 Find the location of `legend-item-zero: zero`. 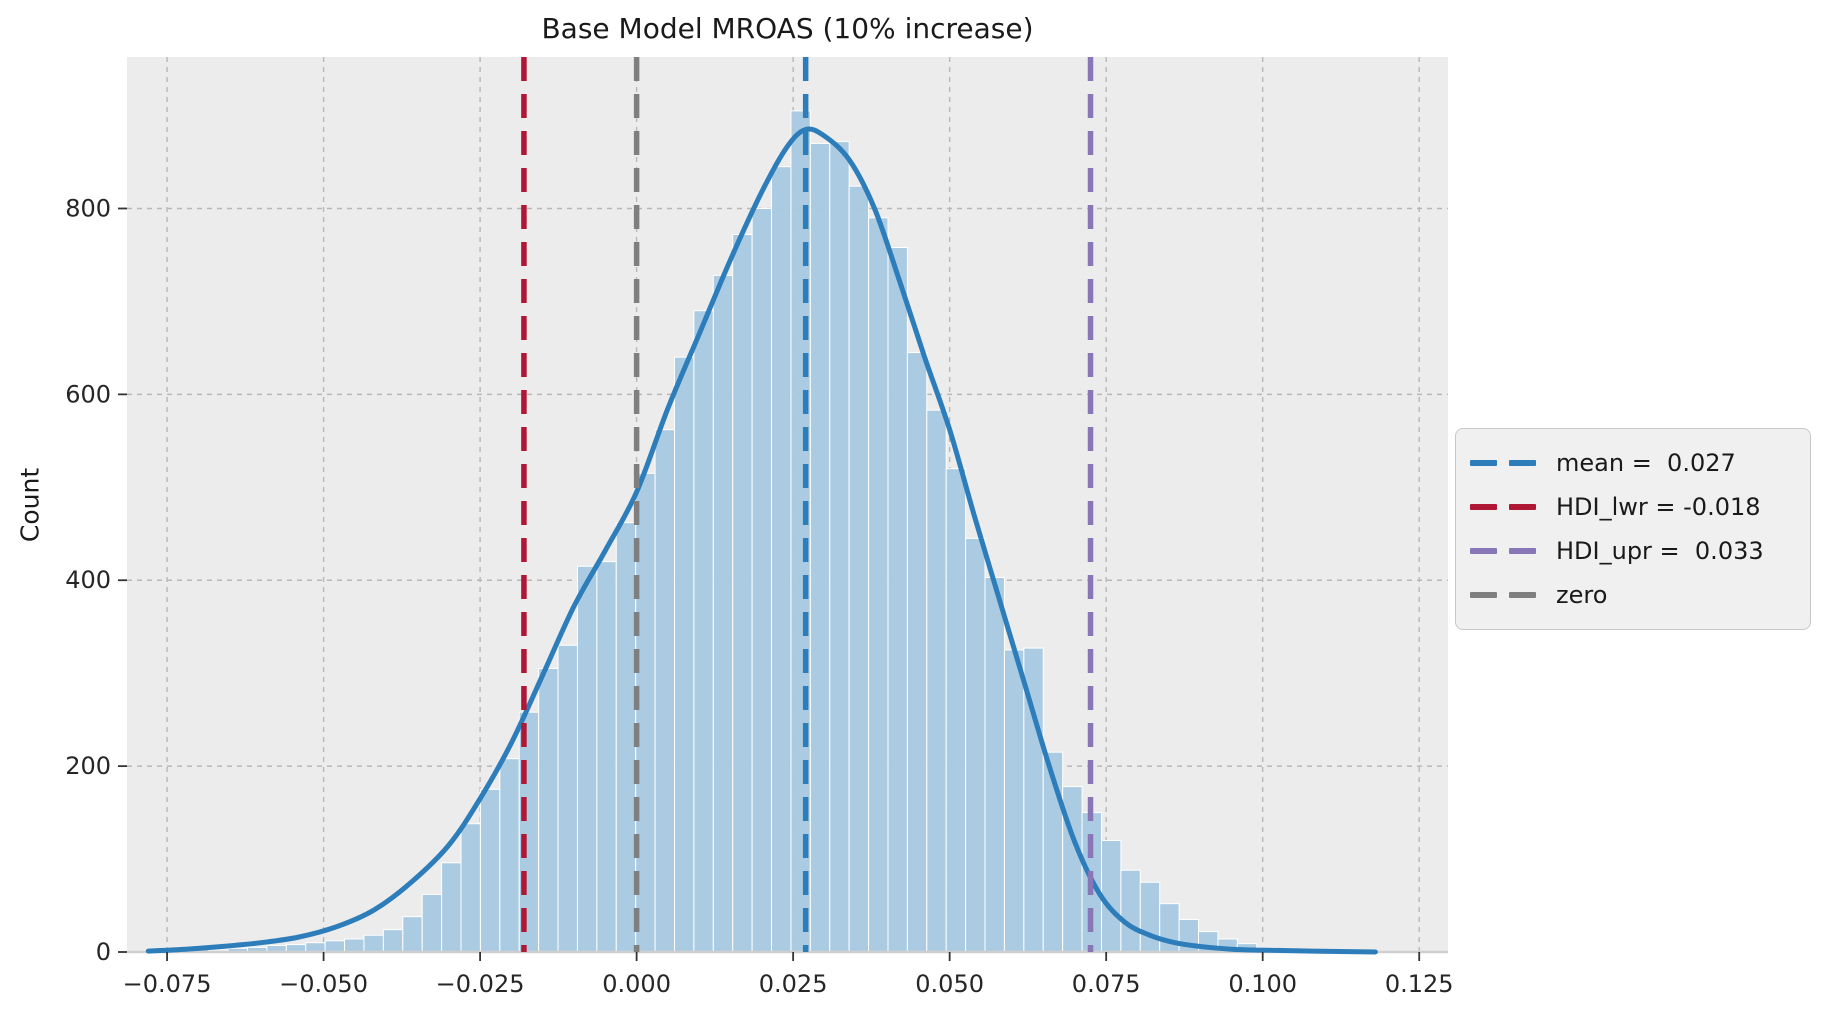

legend-item-zero: zero is located at coordinates (1633, 595).